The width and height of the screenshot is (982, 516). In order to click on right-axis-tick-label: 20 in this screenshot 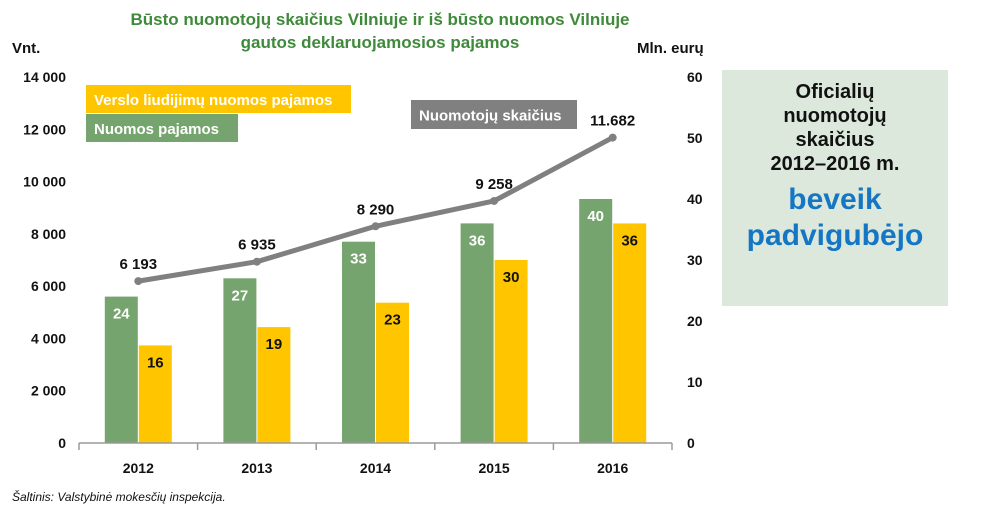, I will do `click(695, 321)`.